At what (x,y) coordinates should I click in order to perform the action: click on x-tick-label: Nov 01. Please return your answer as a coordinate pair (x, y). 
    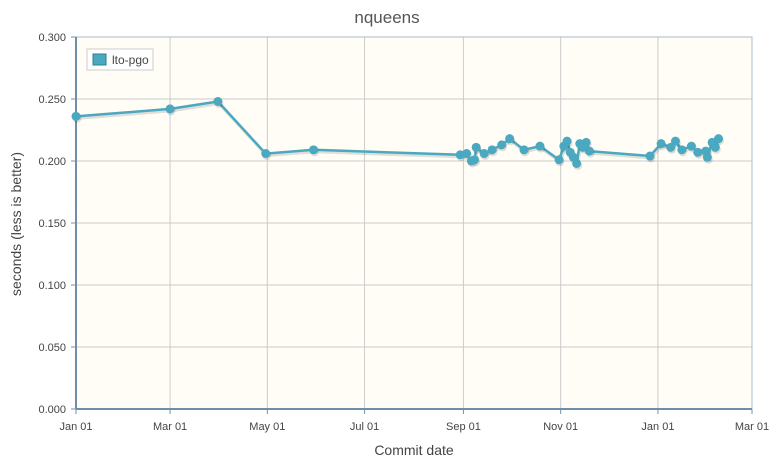
    Looking at the image, I should click on (560, 427).